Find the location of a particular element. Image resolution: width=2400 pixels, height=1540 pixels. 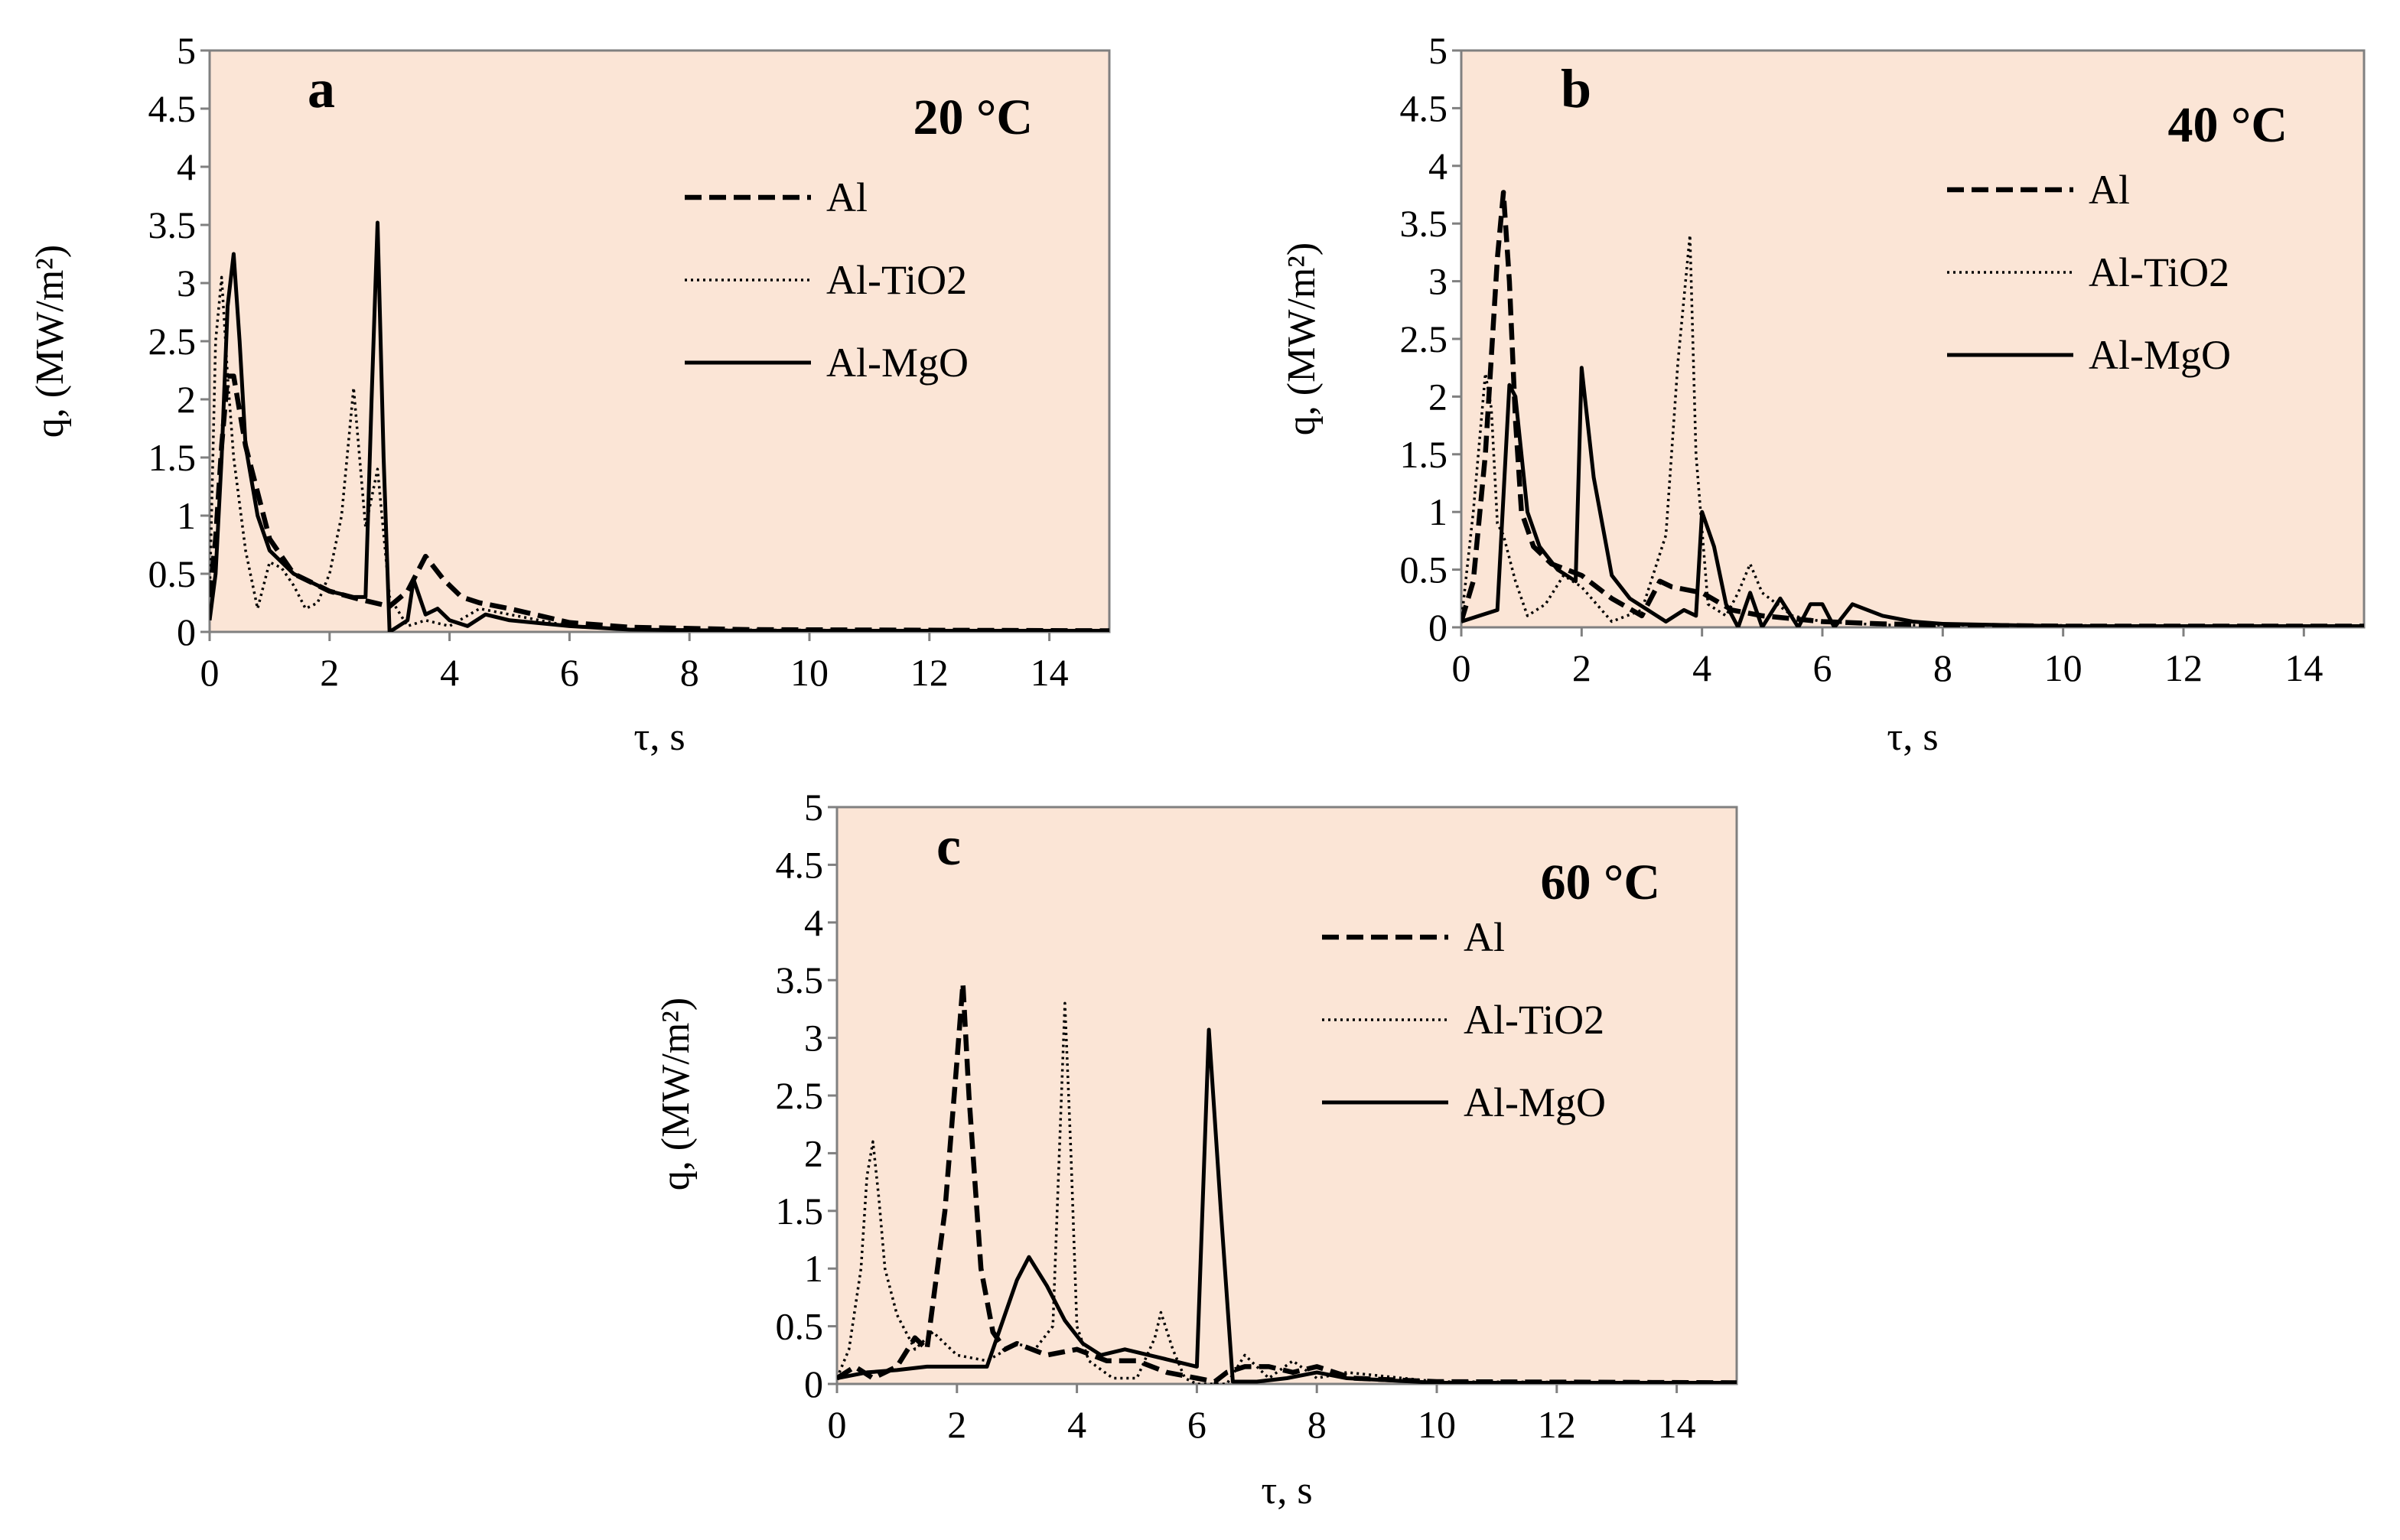

temperature-label: 20 °C is located at coordinates (973, 117).